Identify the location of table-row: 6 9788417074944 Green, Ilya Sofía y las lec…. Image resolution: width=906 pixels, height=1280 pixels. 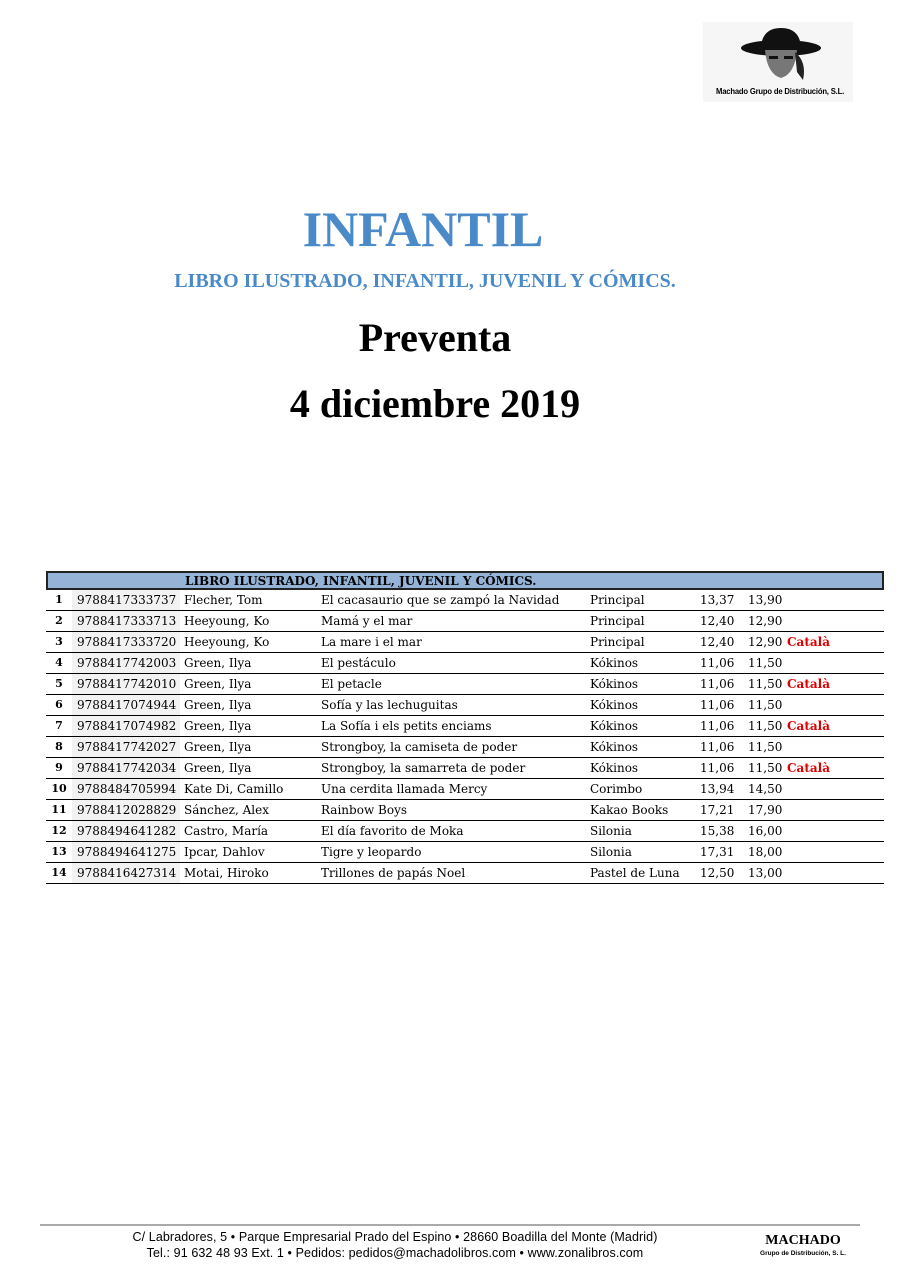
(465, 705).